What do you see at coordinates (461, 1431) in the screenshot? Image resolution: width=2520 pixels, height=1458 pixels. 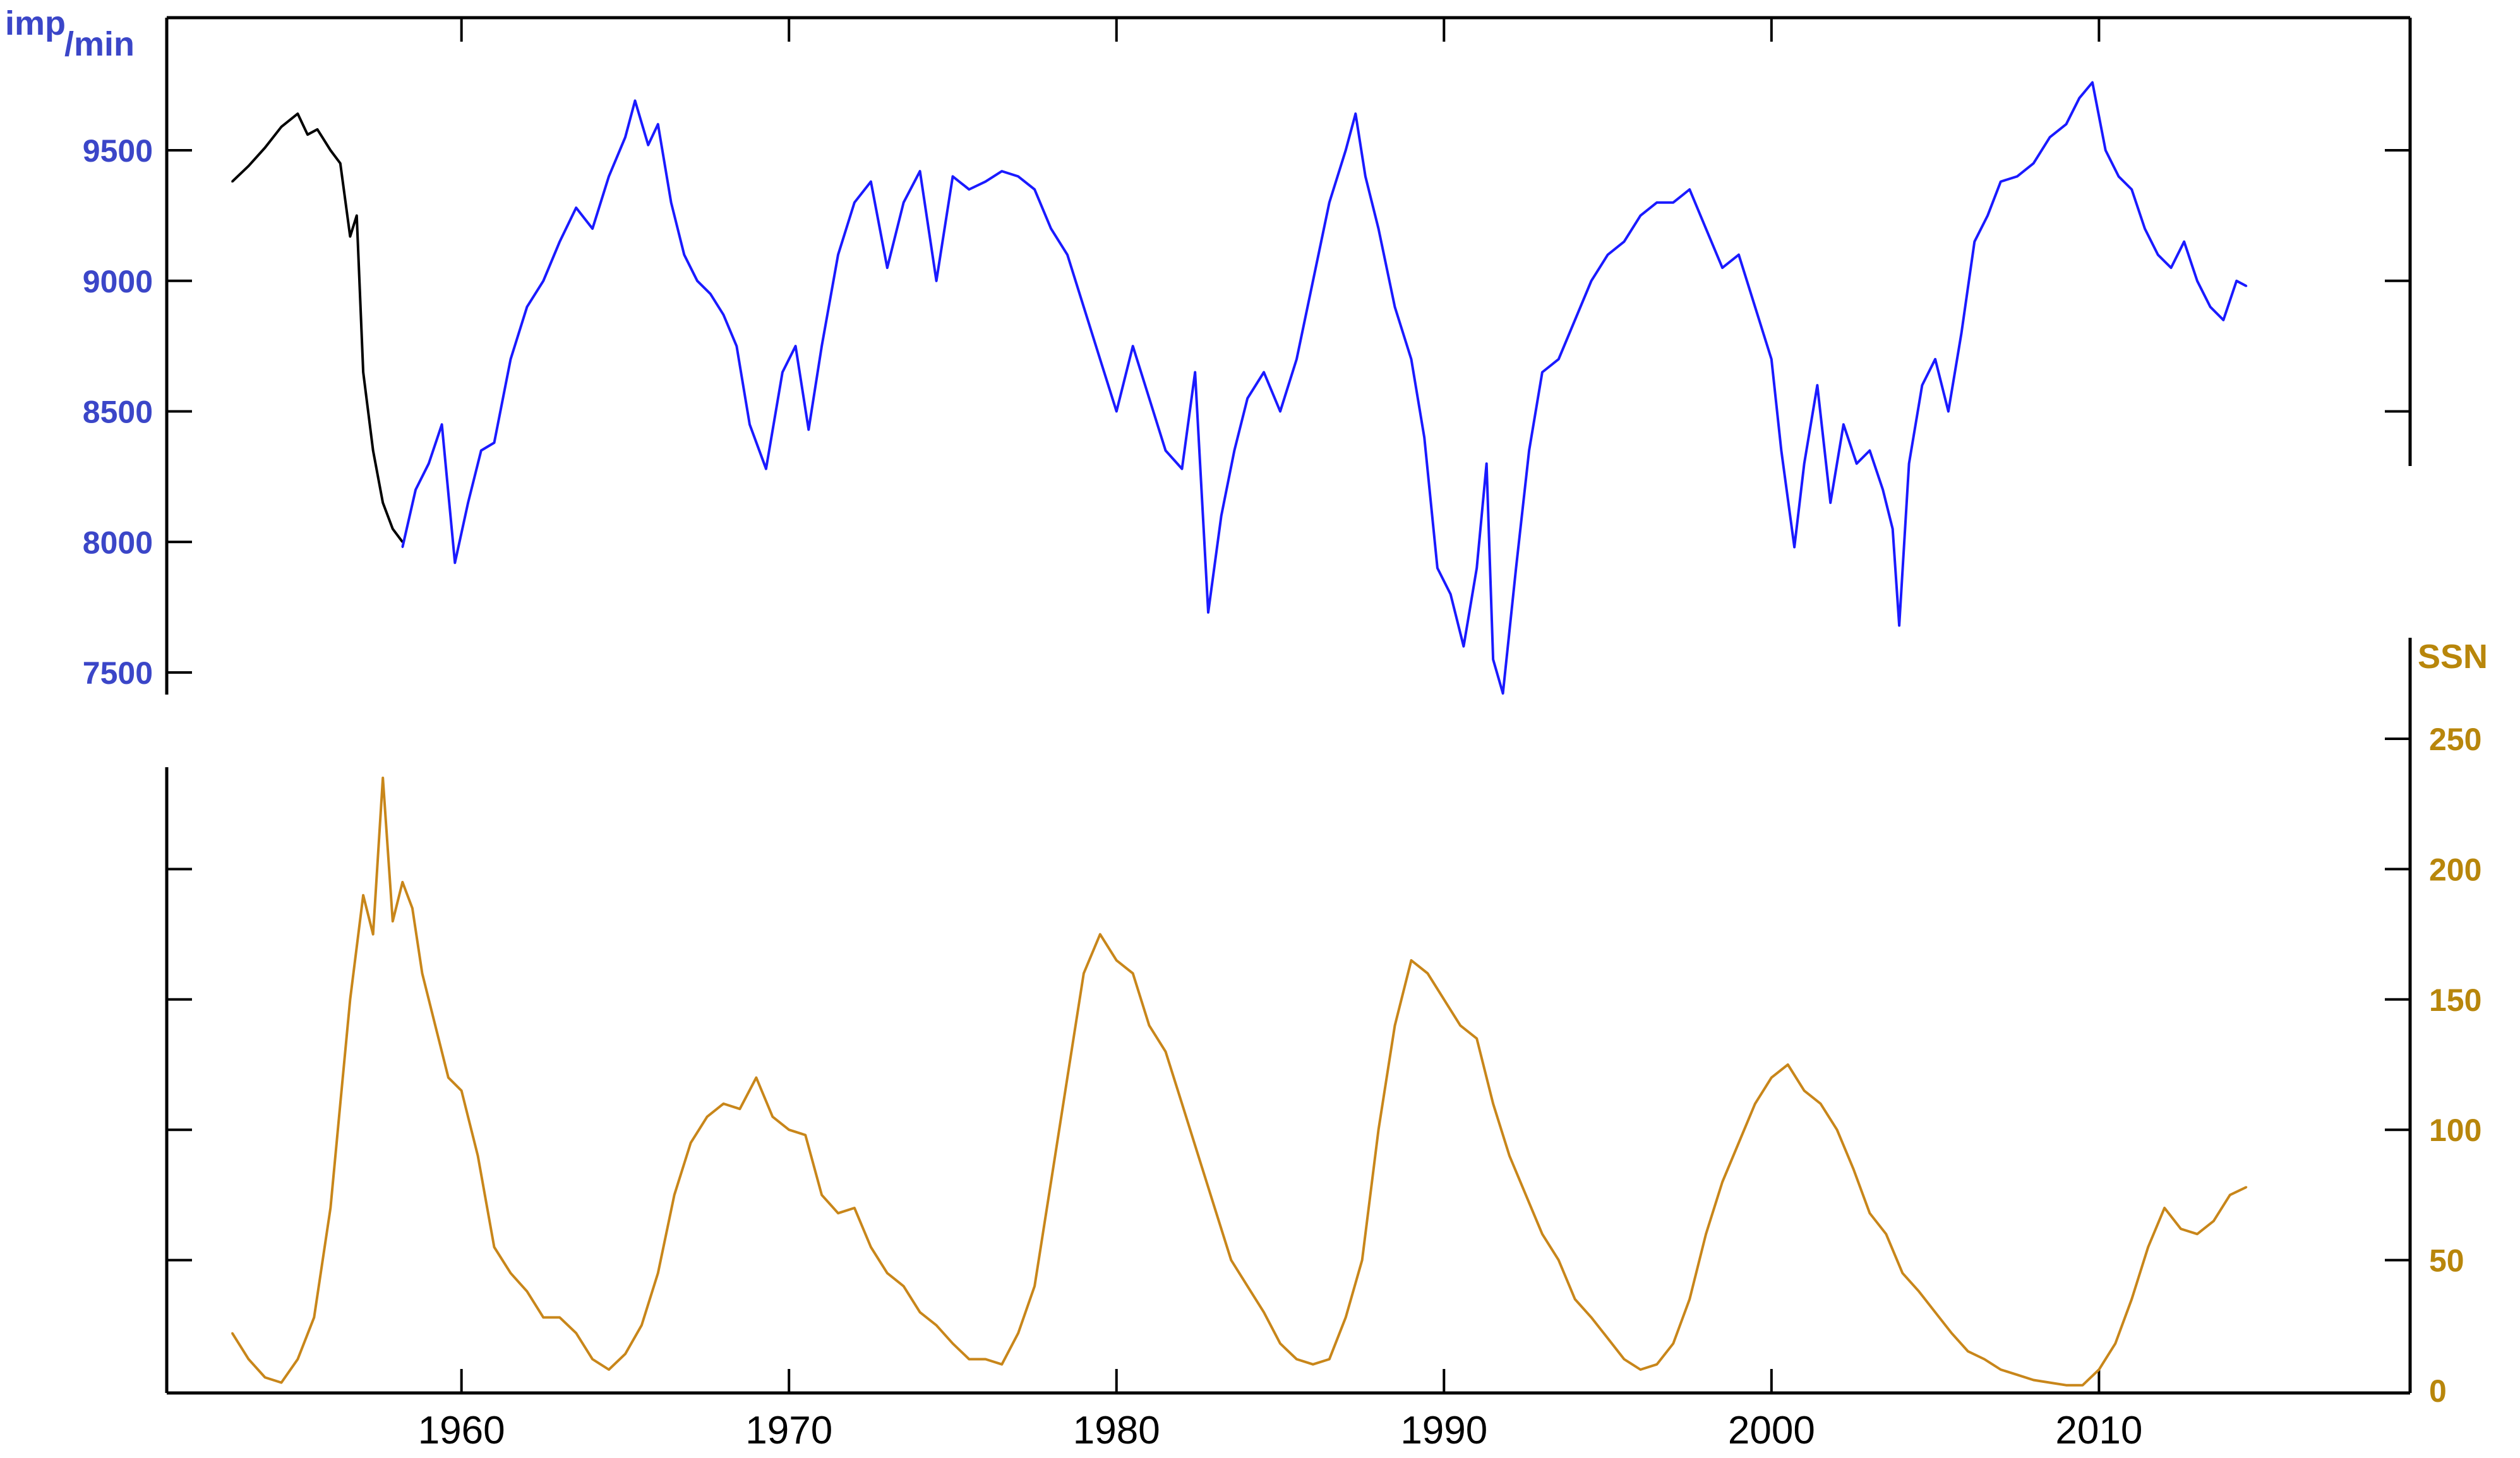 I see `xtick-label: 1960` at bounding box center [461, 1431].